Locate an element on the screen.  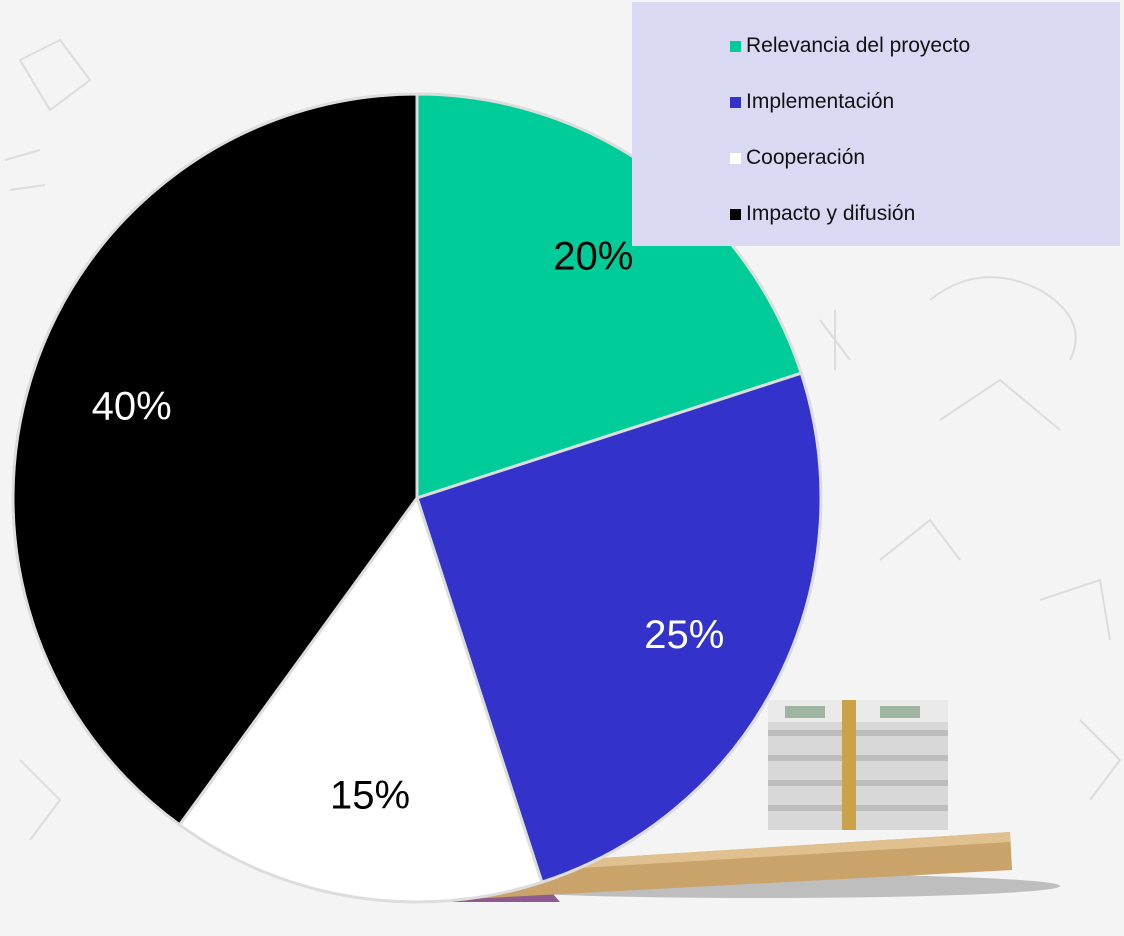
legend-label: Implementación is located at coordinates (820, 101).